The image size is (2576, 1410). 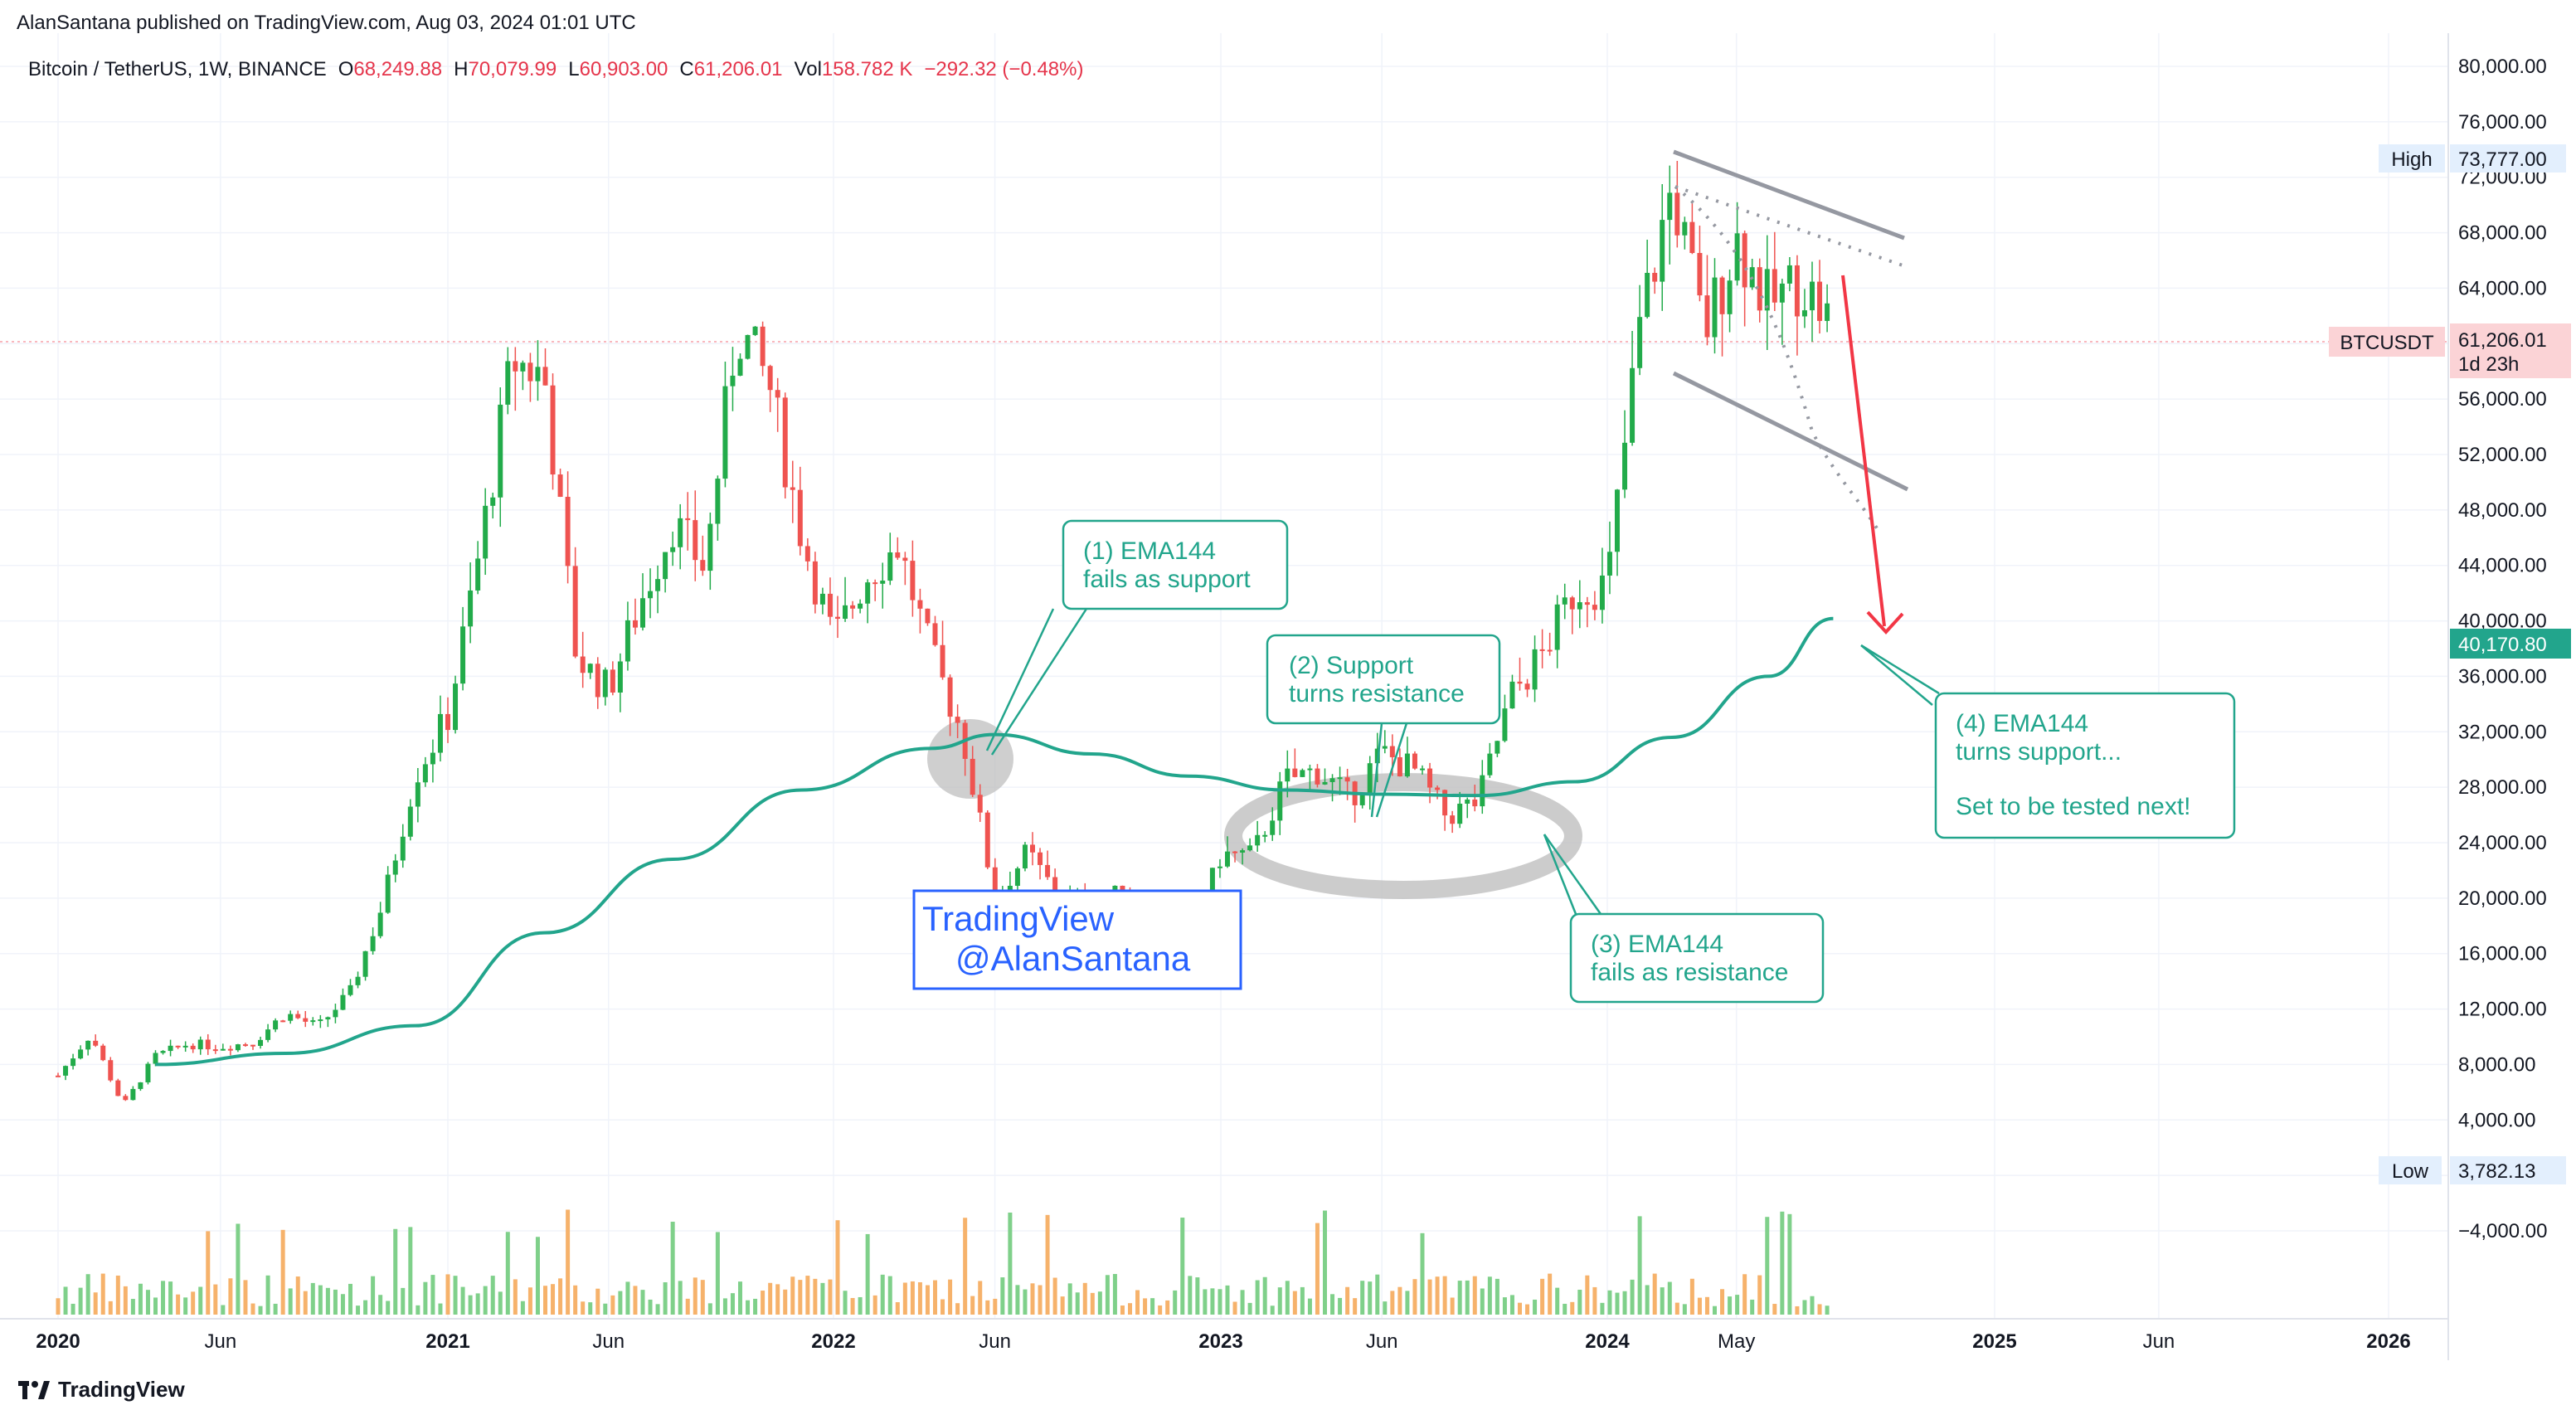 I want to click on watermark-frame, so click(x=1077, y=940).